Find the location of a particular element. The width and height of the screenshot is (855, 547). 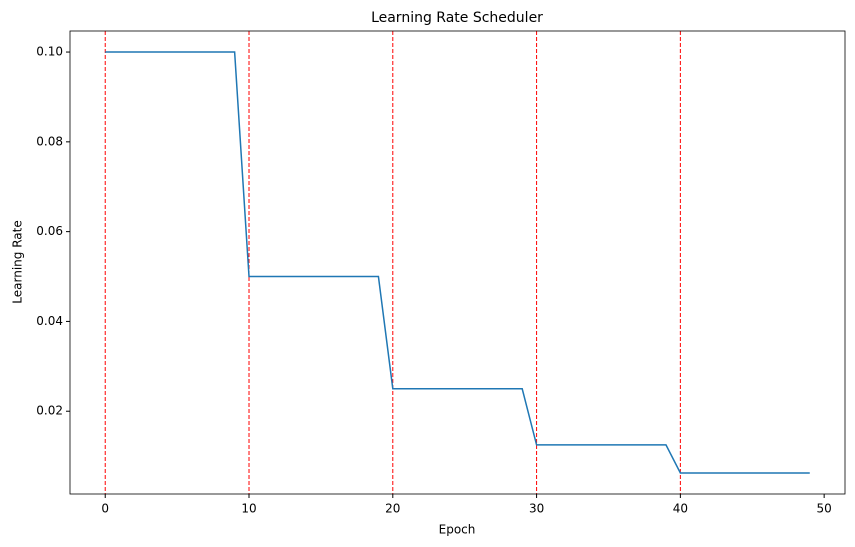

x-tick-label: 40 is located at coordinates (680, 509).